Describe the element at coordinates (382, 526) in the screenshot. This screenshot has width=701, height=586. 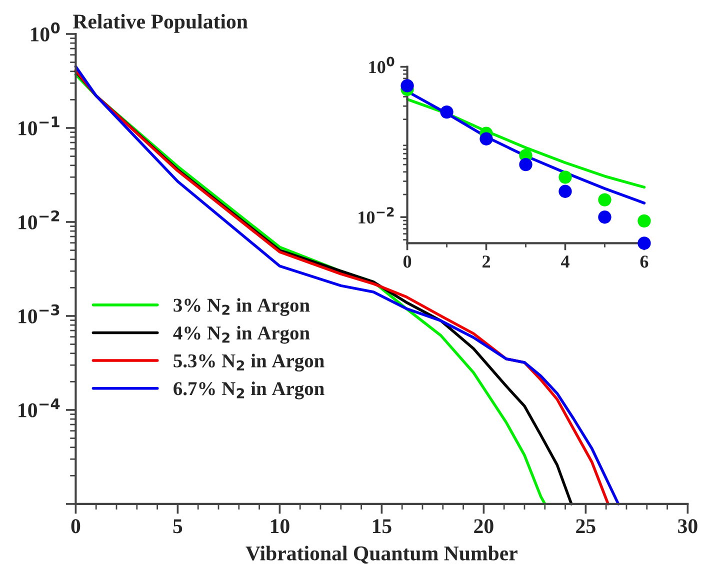
I see `x-tick-label: 15` at that location.